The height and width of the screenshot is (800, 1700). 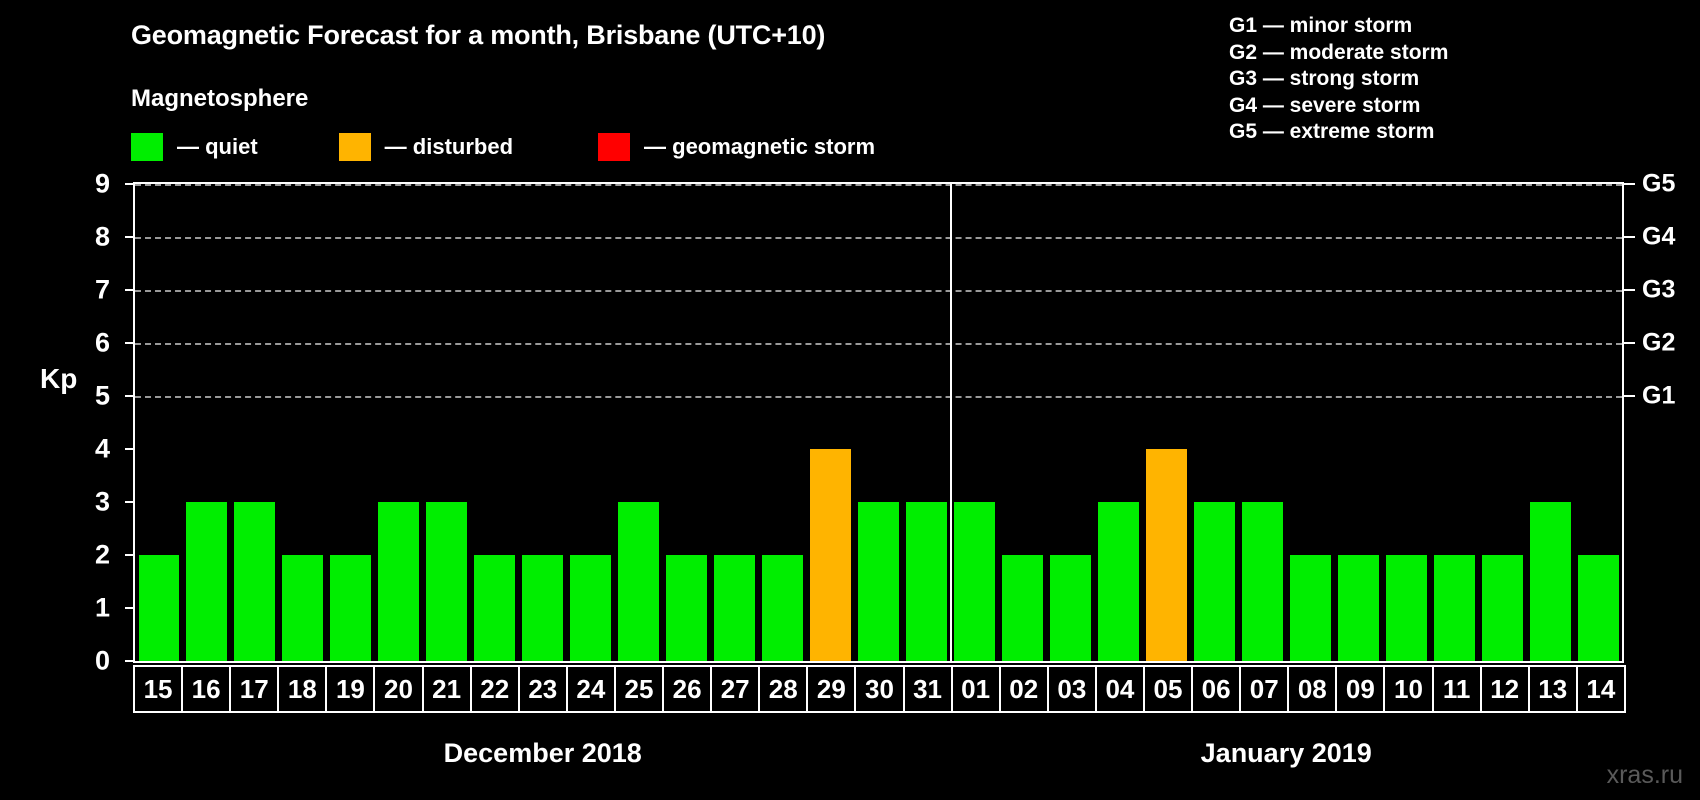 What do you see at coordinates (735, 689) in the screenshot?
I see `day-label-27: 27` at bounding box center [735, 689].